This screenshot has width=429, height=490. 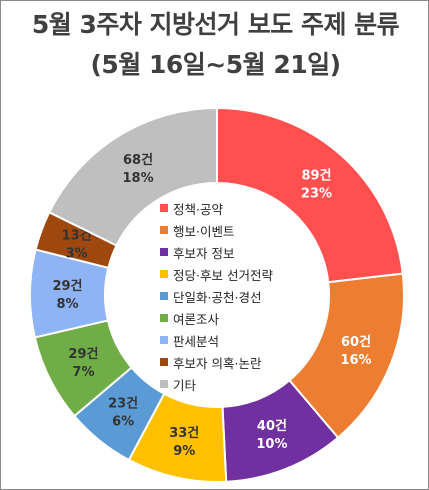 I want to click on legend-label: 후보자 의혹·논란, so click(x=217, y=363).